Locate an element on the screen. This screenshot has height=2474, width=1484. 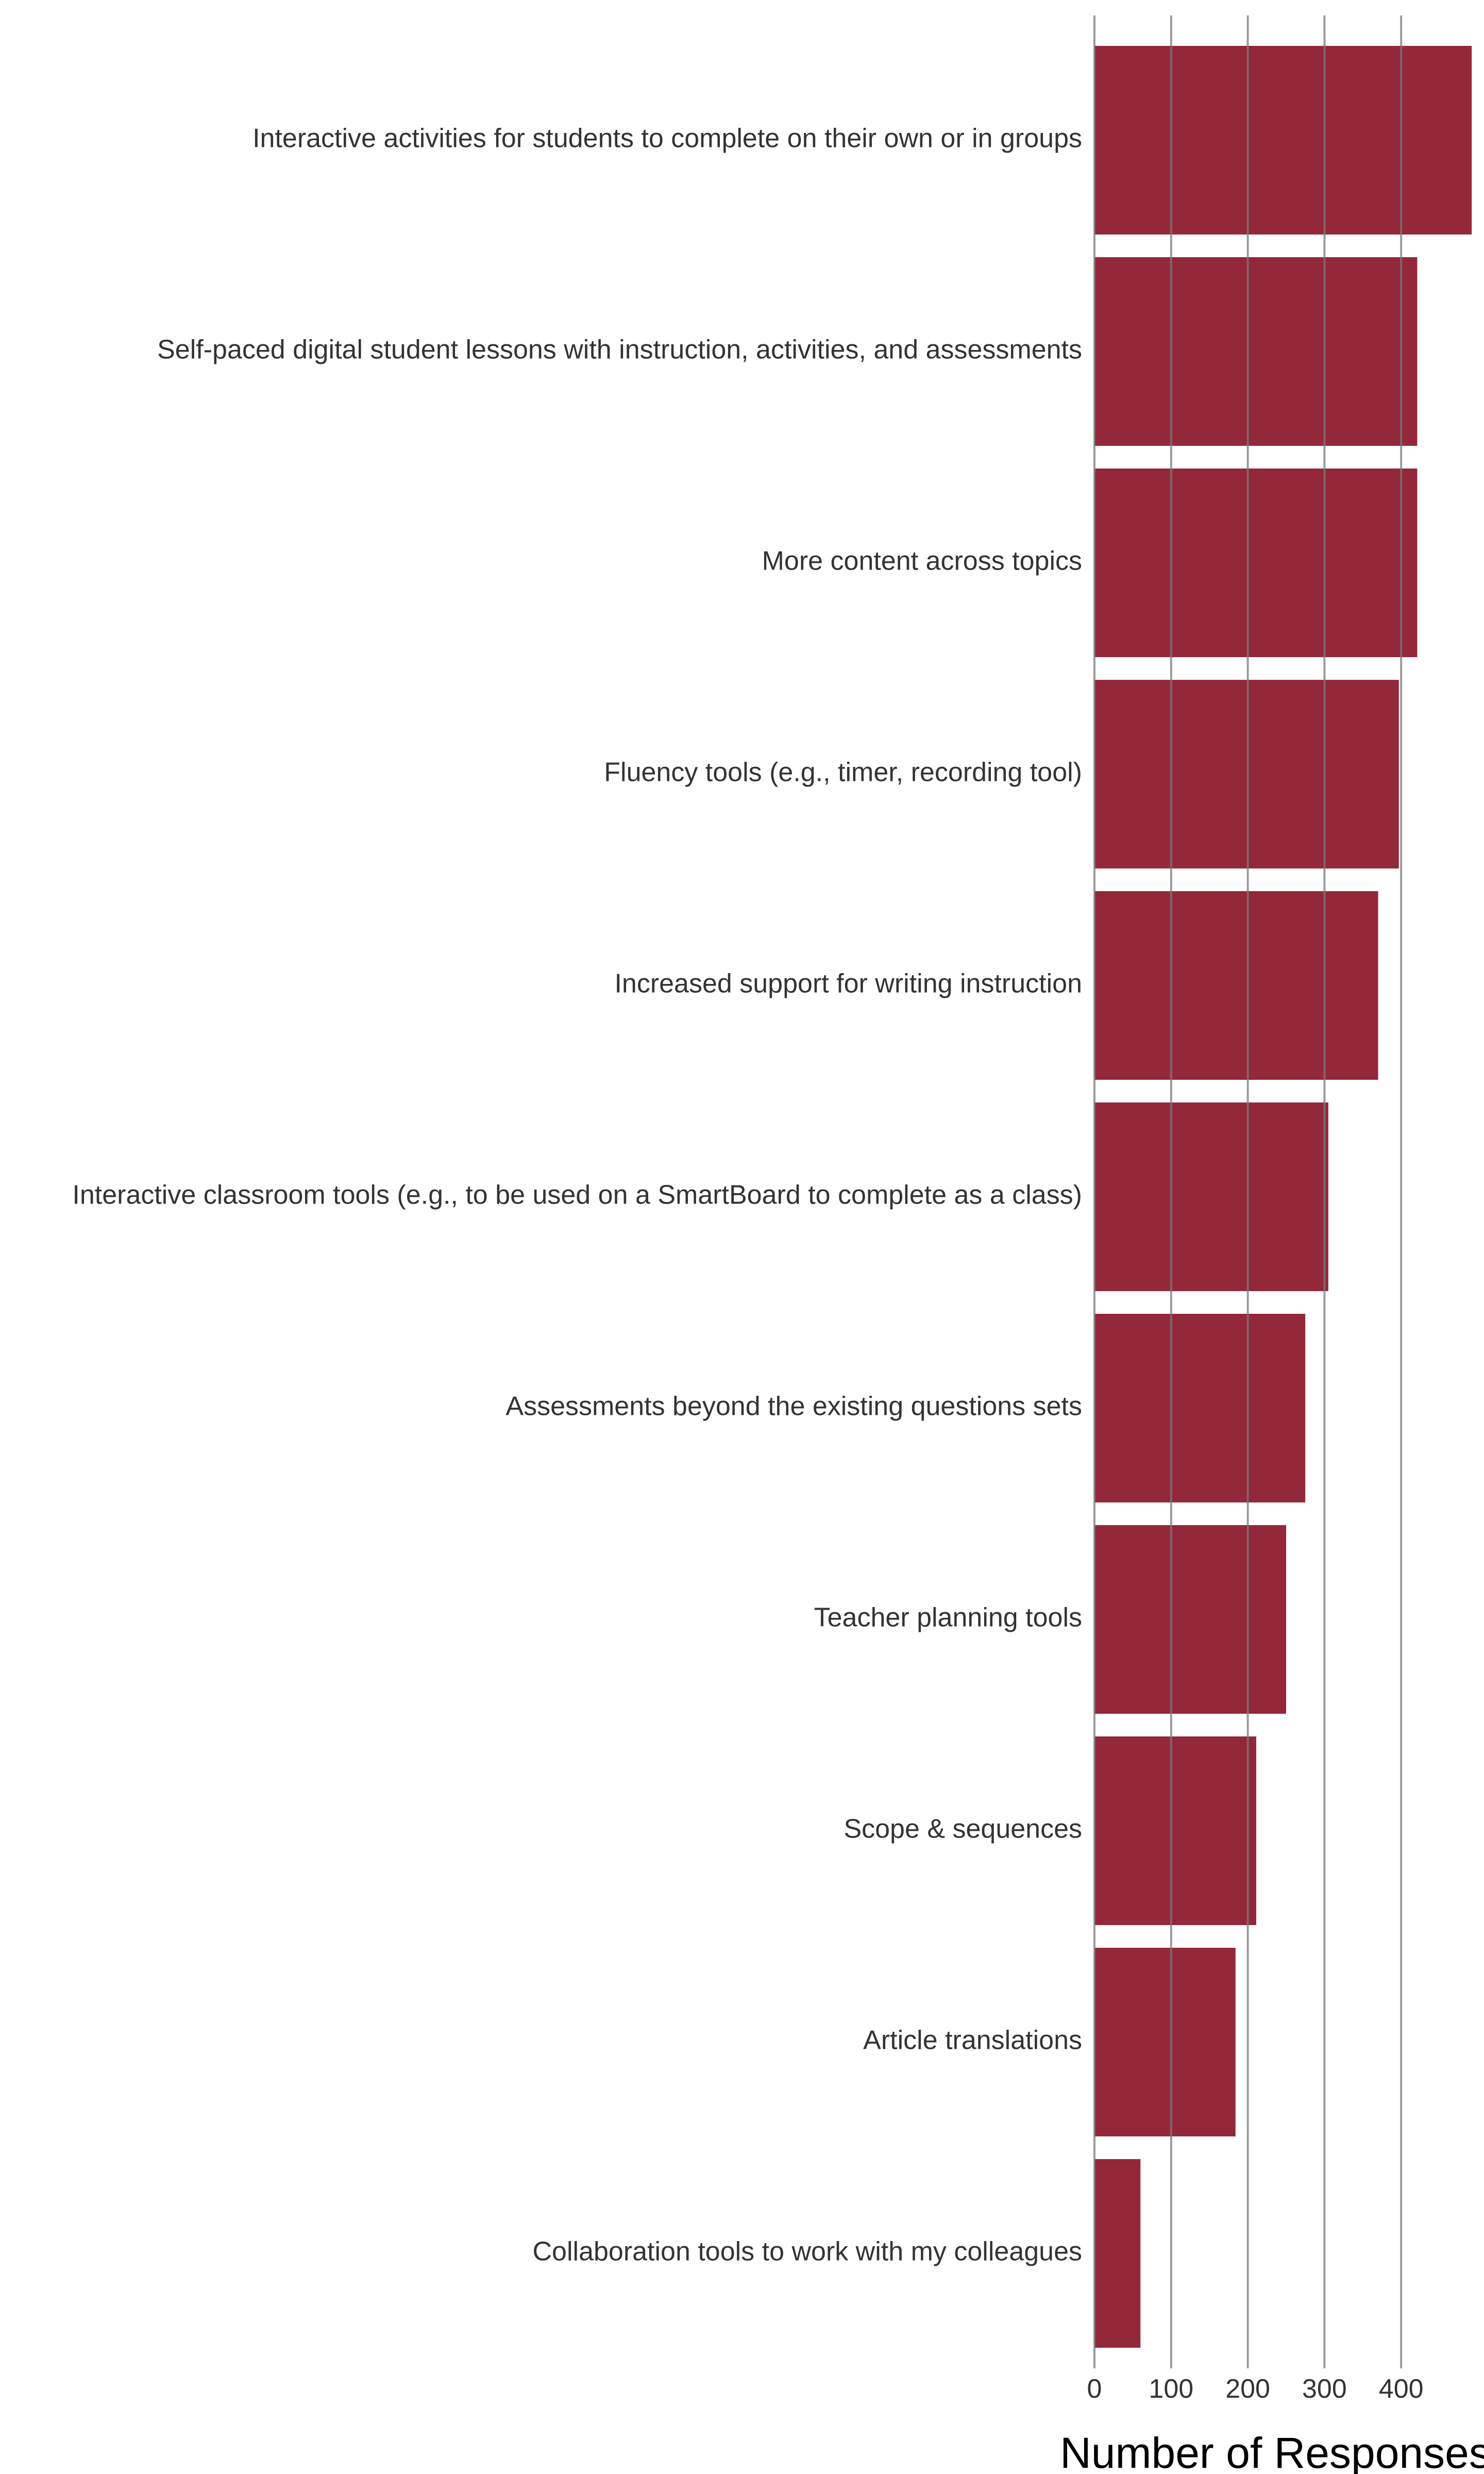
x-tick-label: 300 is located at coordinates (1324, 2389).